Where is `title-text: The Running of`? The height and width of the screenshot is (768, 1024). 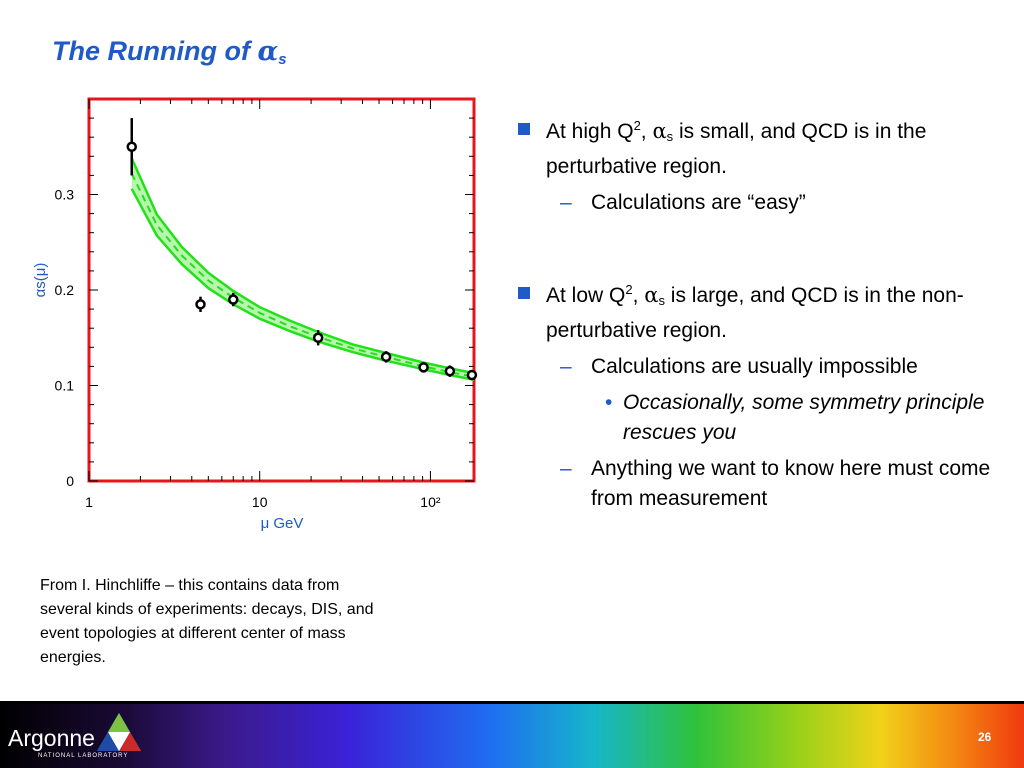 title-text: The Running of is located at coordinates (155, 51).